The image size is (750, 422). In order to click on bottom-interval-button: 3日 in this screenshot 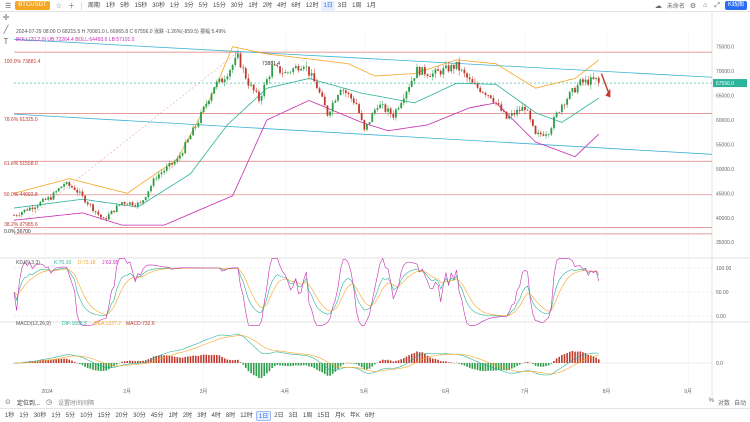, I will do `click(293, 415)`.